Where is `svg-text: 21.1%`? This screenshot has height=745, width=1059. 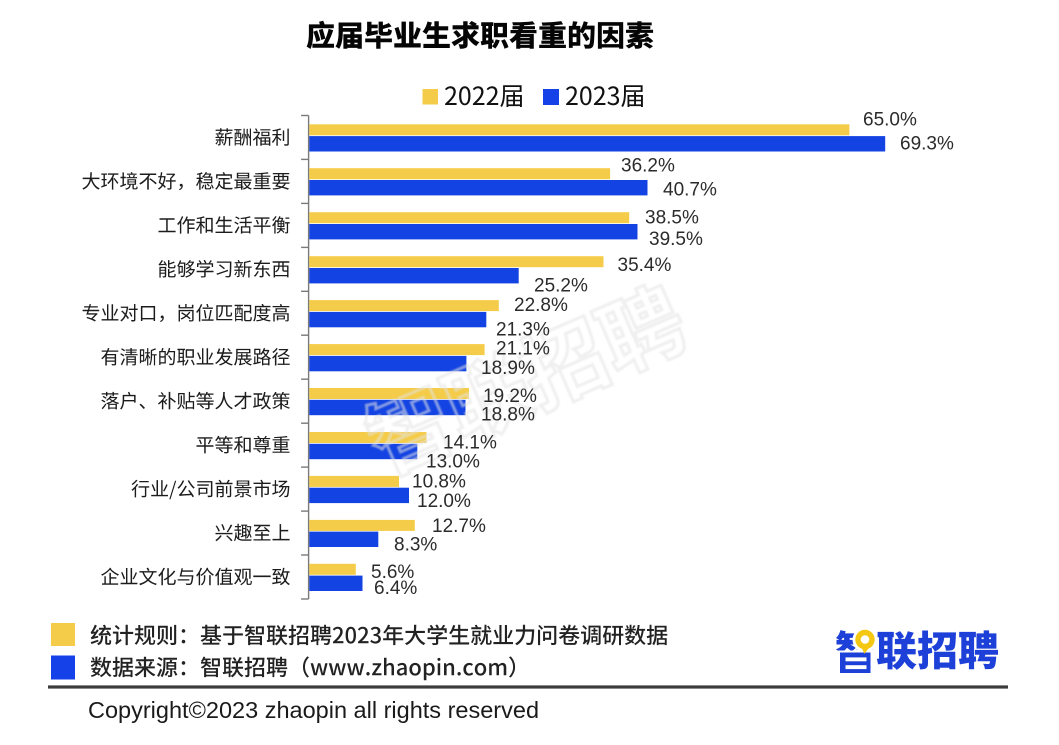 svg-text: 21.1% is located at coordinates (523, 349).